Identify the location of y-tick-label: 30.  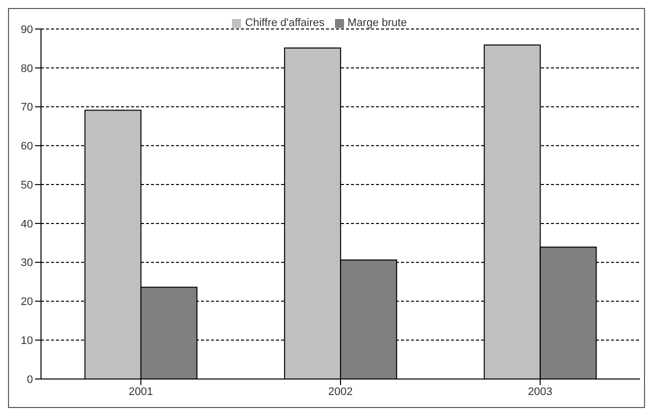
(26, 263).